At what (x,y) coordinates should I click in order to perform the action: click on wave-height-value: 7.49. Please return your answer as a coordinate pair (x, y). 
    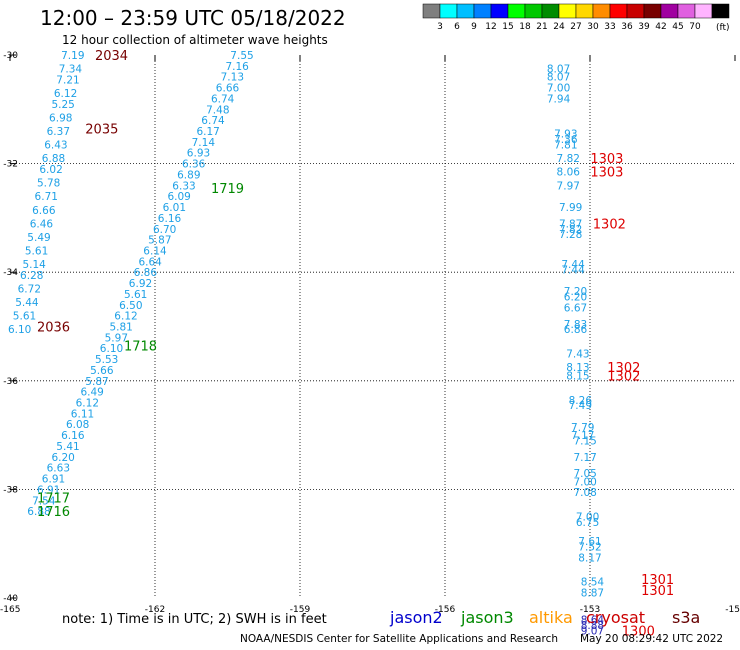
    Looking at the image, I should click on (580, 406).